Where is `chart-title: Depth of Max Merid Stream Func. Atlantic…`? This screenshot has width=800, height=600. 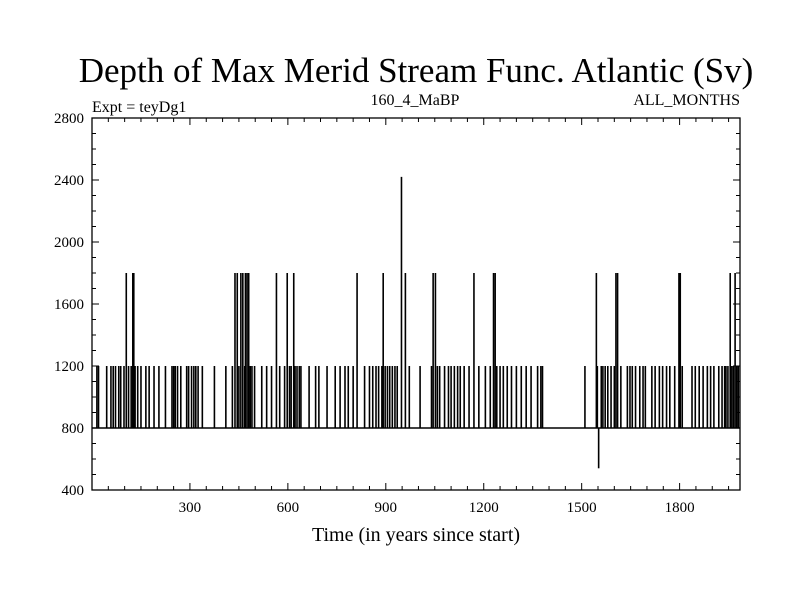 chart-title: Depth of Max Merid Stream Func. Atlantic… is located at coordinates (416, 70).